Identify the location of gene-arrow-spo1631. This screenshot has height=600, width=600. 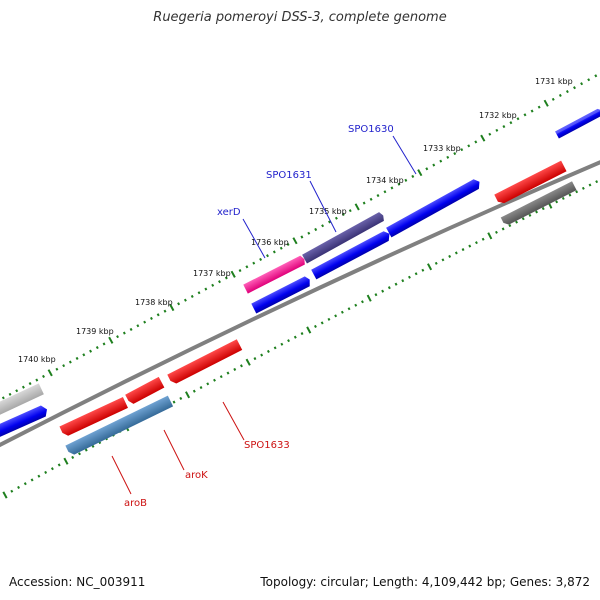
(344, 237).